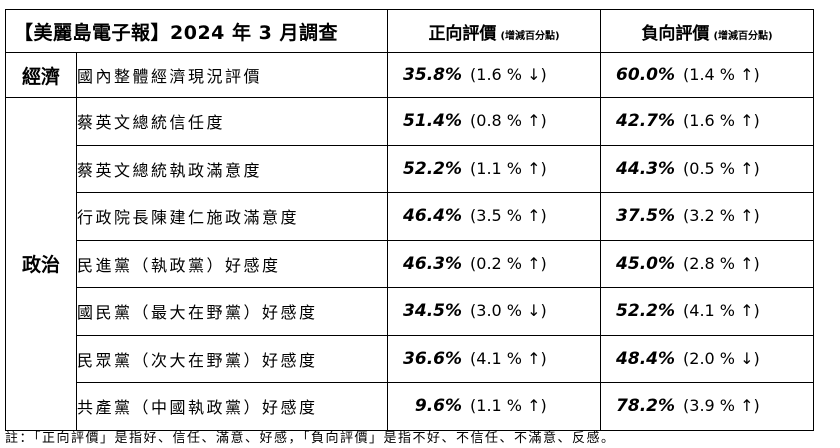 The image size is (840, 448). I want to click on negative-cell: 78.2% (3.9 % ↑), so click(707, 406).